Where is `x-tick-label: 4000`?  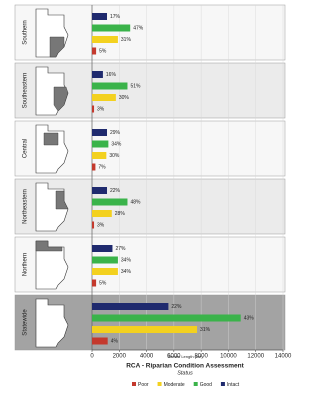 x-tick-label: 4000 is located at coordinates (147, 357).